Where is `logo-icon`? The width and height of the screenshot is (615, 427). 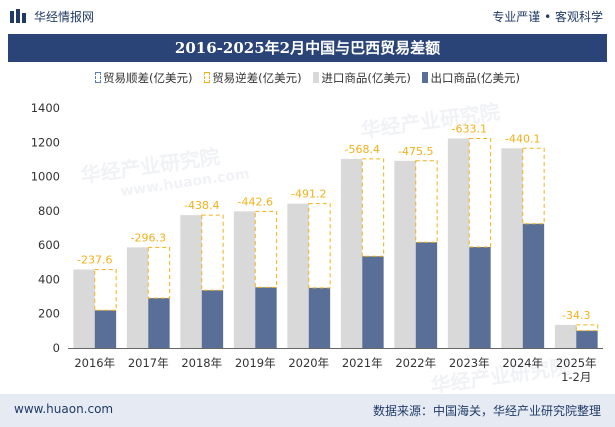 logo-icon is located at coordinates (18, 16).